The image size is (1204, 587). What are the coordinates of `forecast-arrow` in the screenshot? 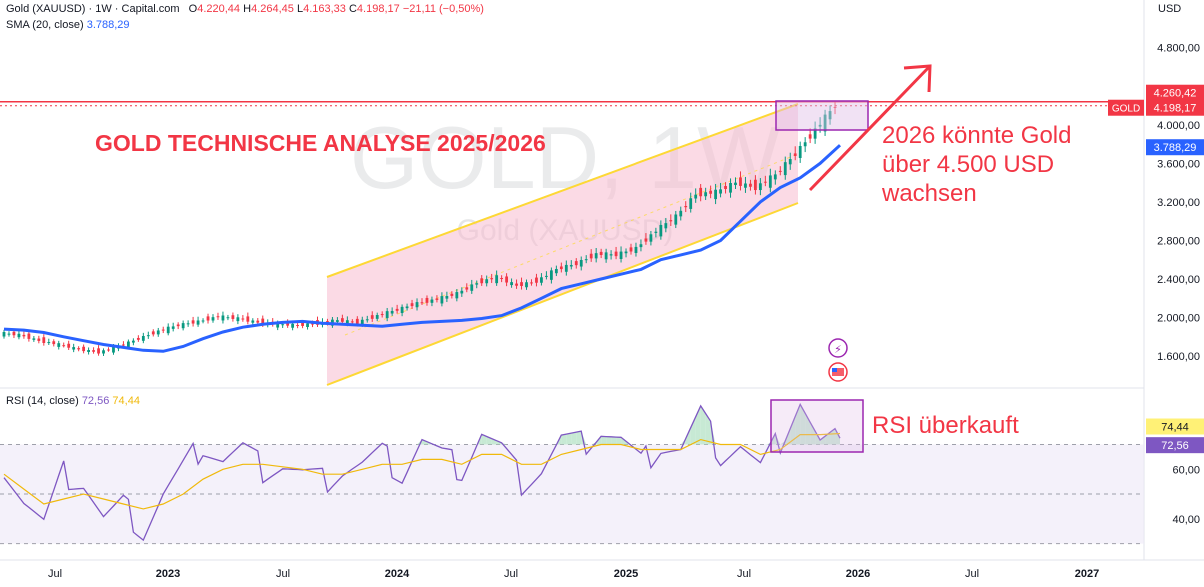 It's located at (870, 128).